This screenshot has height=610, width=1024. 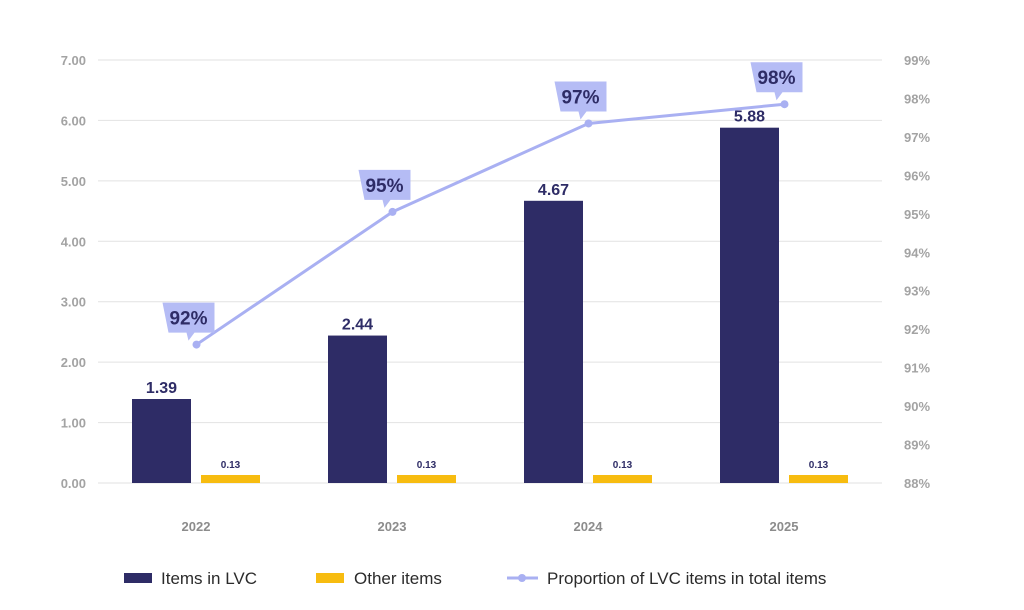 What do you see at coordinates (917, 60) in the screenshot?
I see `right-tick-label: 99%` at bounding box center [917, 60].